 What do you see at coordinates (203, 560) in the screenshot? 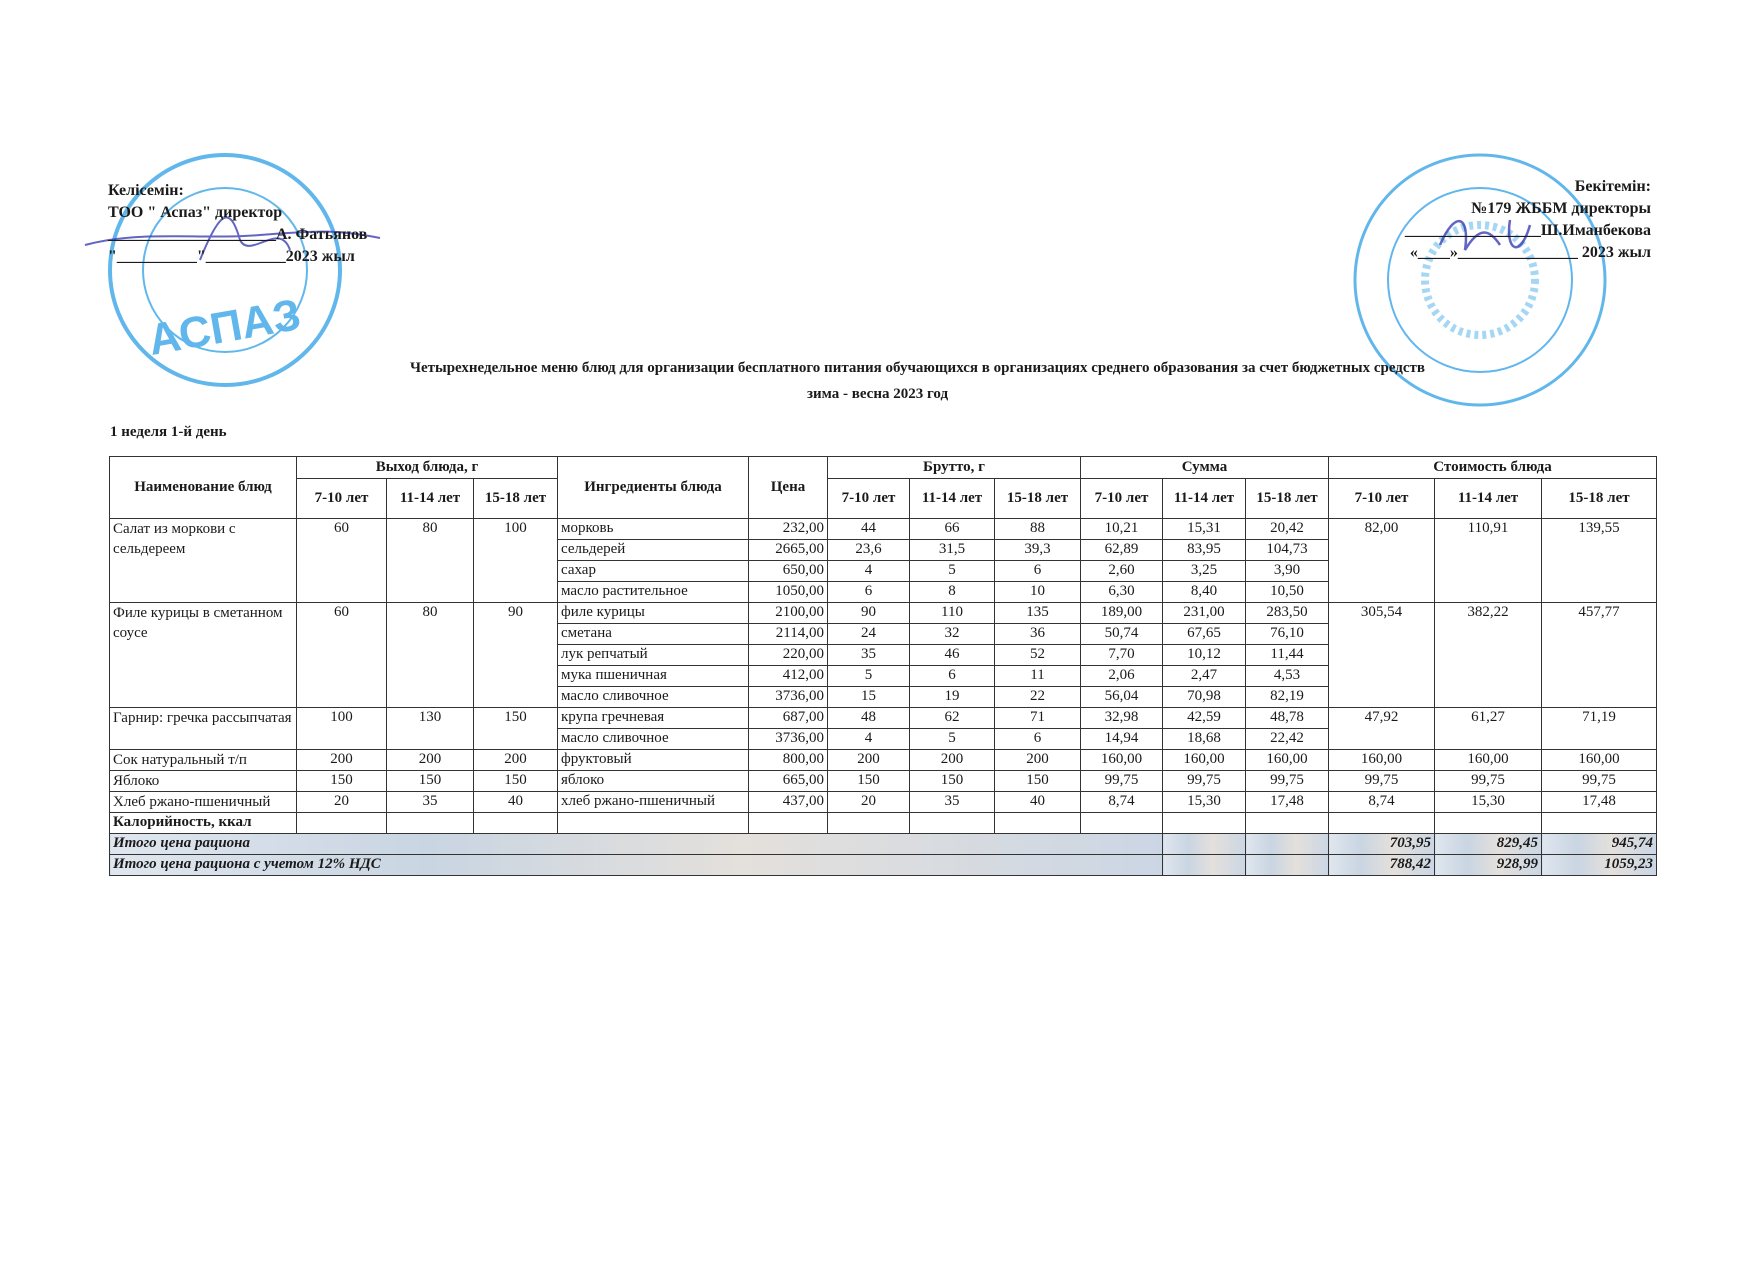
I see `dish-name: Салат из моркови с сельдереем` at bounding box center [203, 560].